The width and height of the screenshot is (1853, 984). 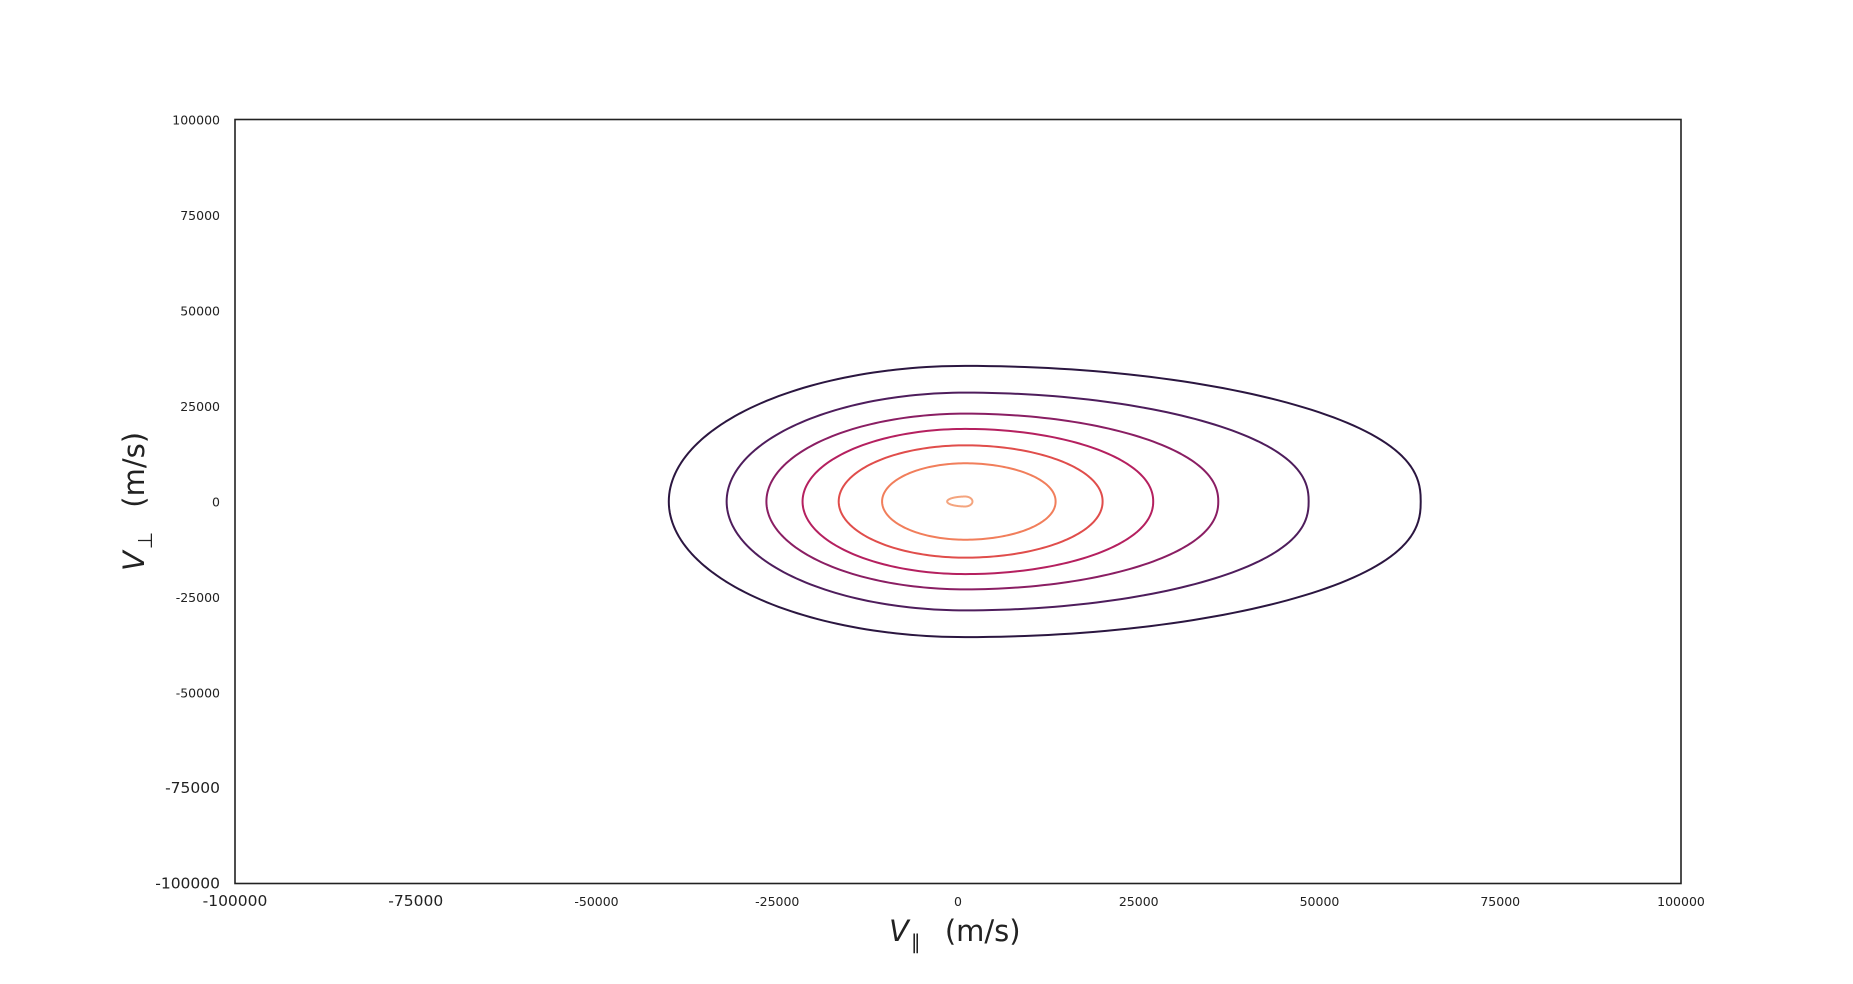 What do you see at coordinates (196, 120) in the screenshot?
I see `y-tick-label: 100000` at bounding box center [196, 120].